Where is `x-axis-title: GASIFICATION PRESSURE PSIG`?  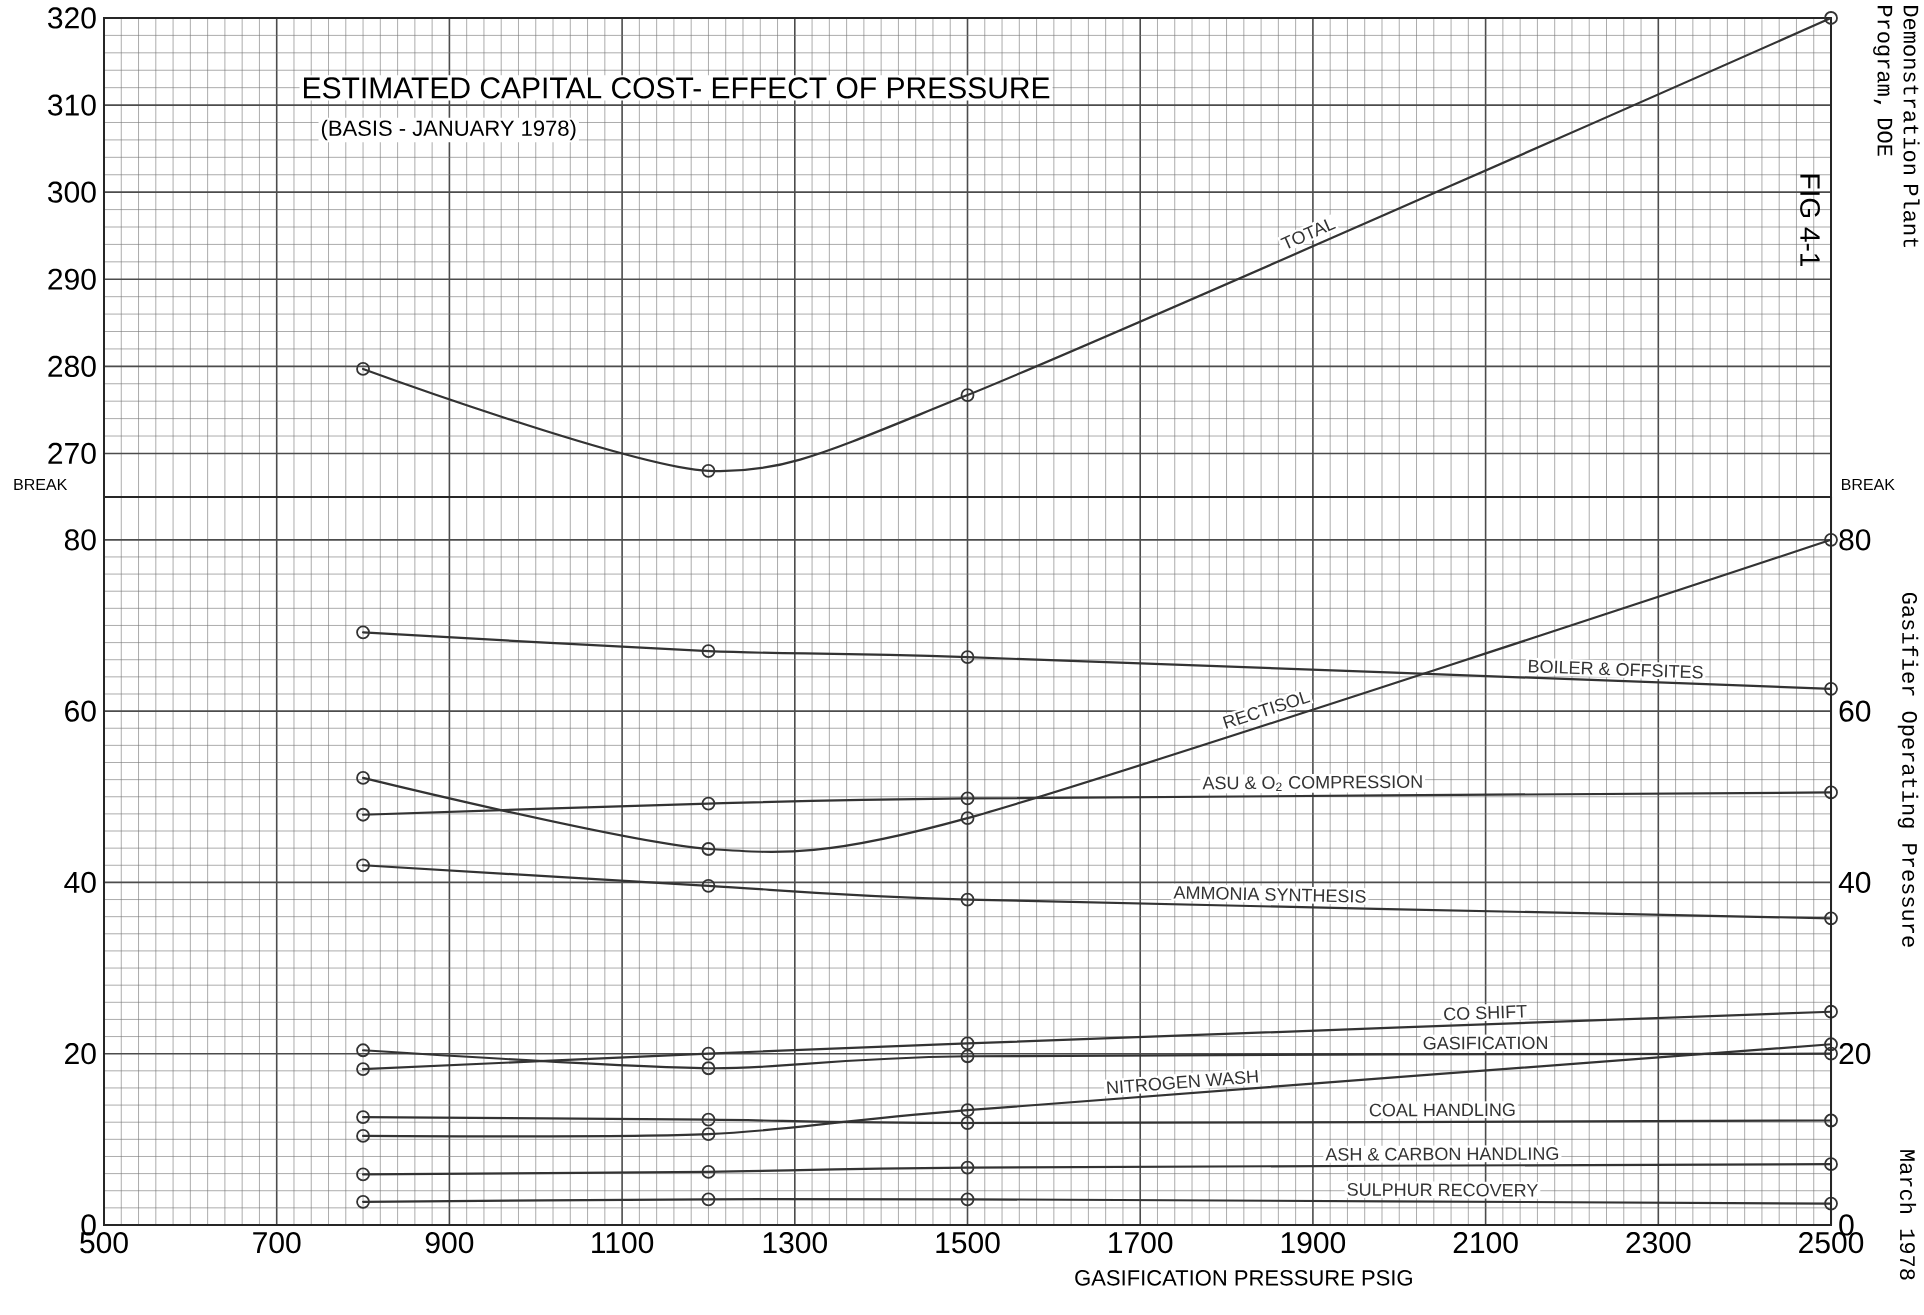
x-axis-title: GASIFICATION PRESSURE PSIG is located at coordinates (1243, 1278).